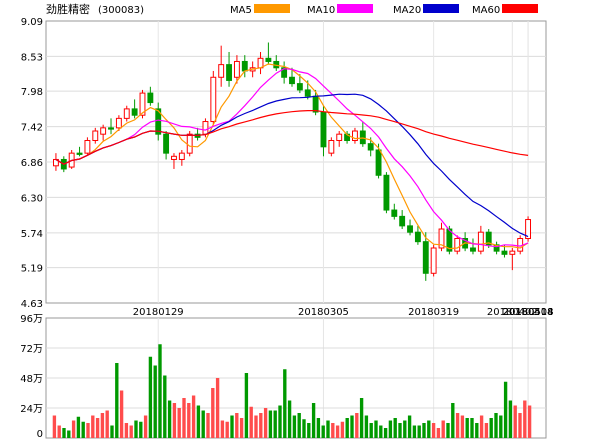 The image size is (600, 440). Describe the element at coordinates (384, 10) in the screenshot. I see `ma-legend: MA5 MA10 MA20 MA60` at that location.